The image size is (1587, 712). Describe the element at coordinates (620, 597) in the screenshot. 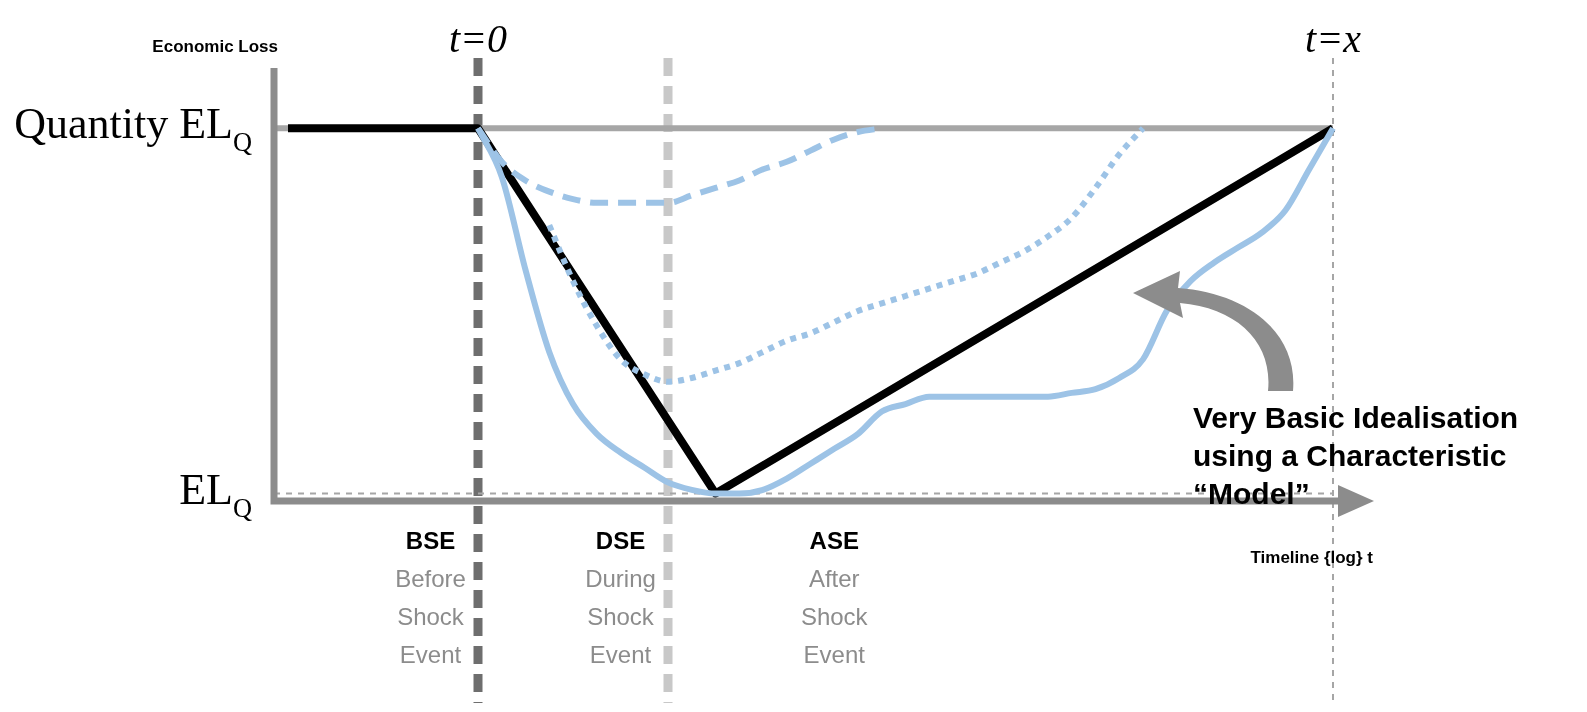

I see `x-tick-label: DSE During Shock Event` at that location.